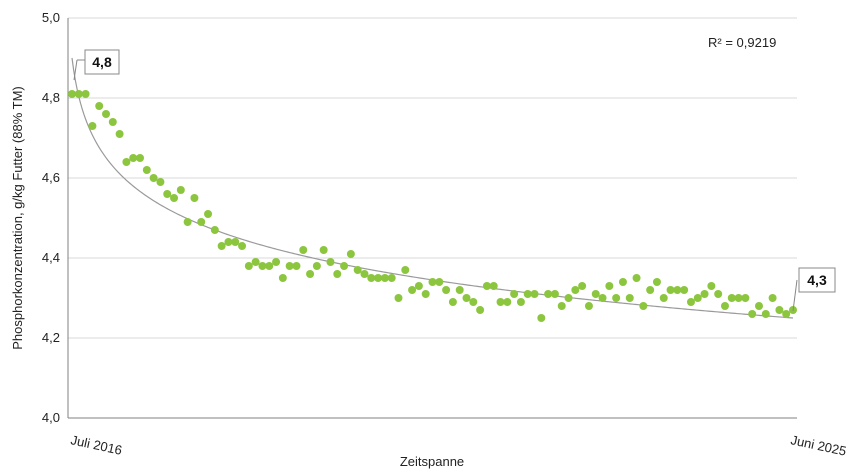 Image resolution: width=857 pixels, height=473 pixels. Describe the element at coordinates (432, 461) in the screenshot. I see `x-axis-title: Zeitspanne` at that location.